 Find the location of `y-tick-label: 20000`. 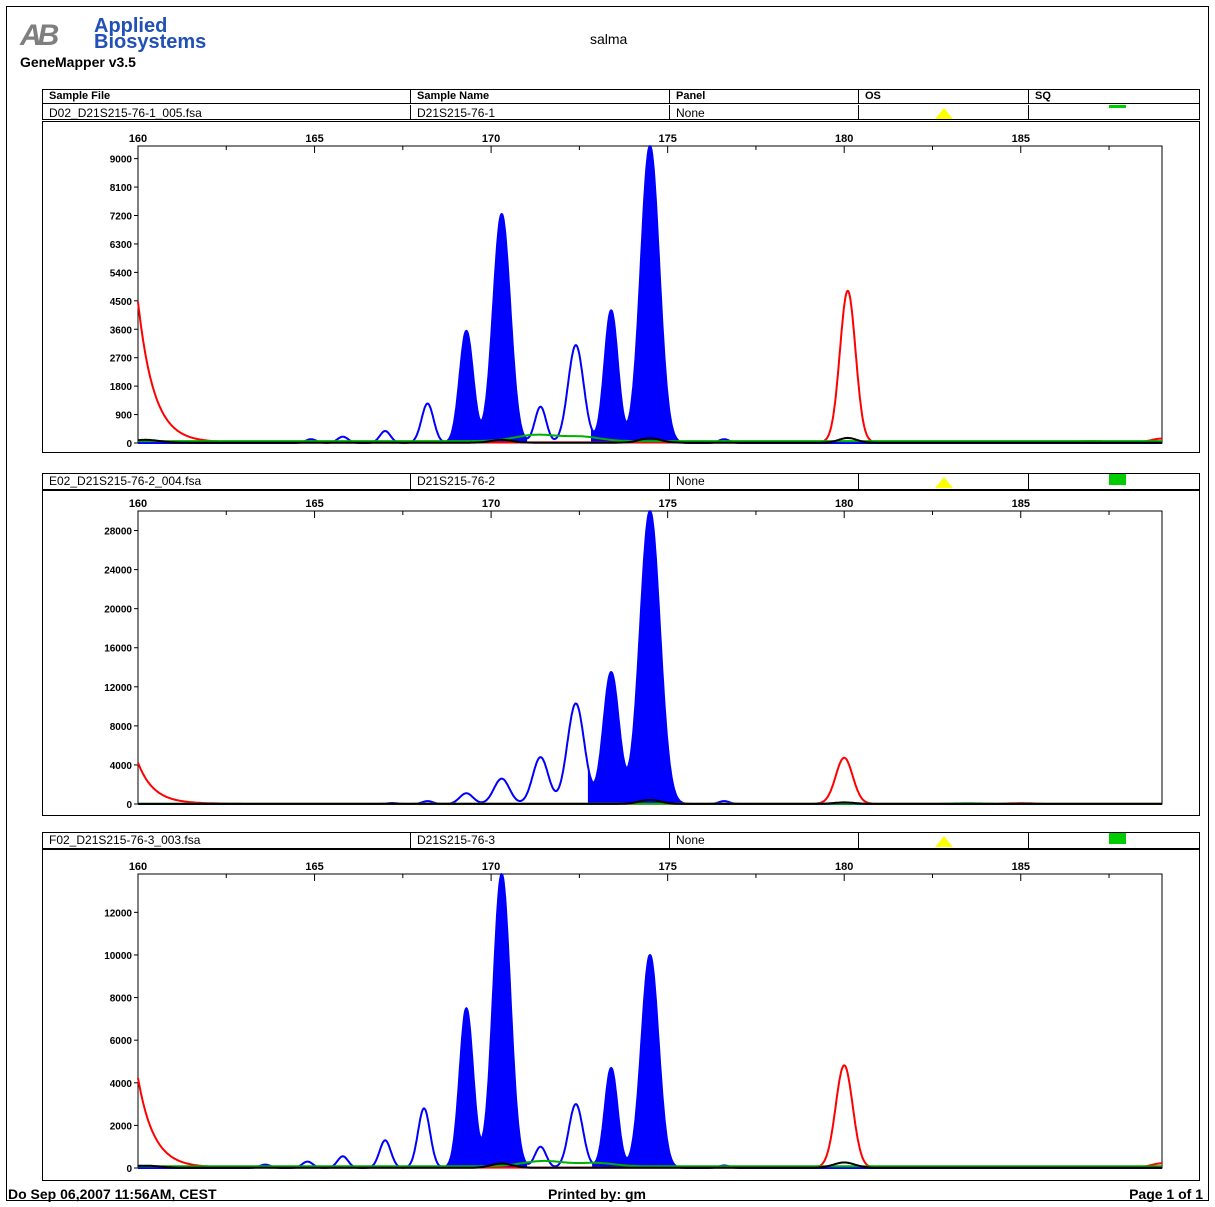

y-tick-label: 20000 is located at coordinates (118, 610).